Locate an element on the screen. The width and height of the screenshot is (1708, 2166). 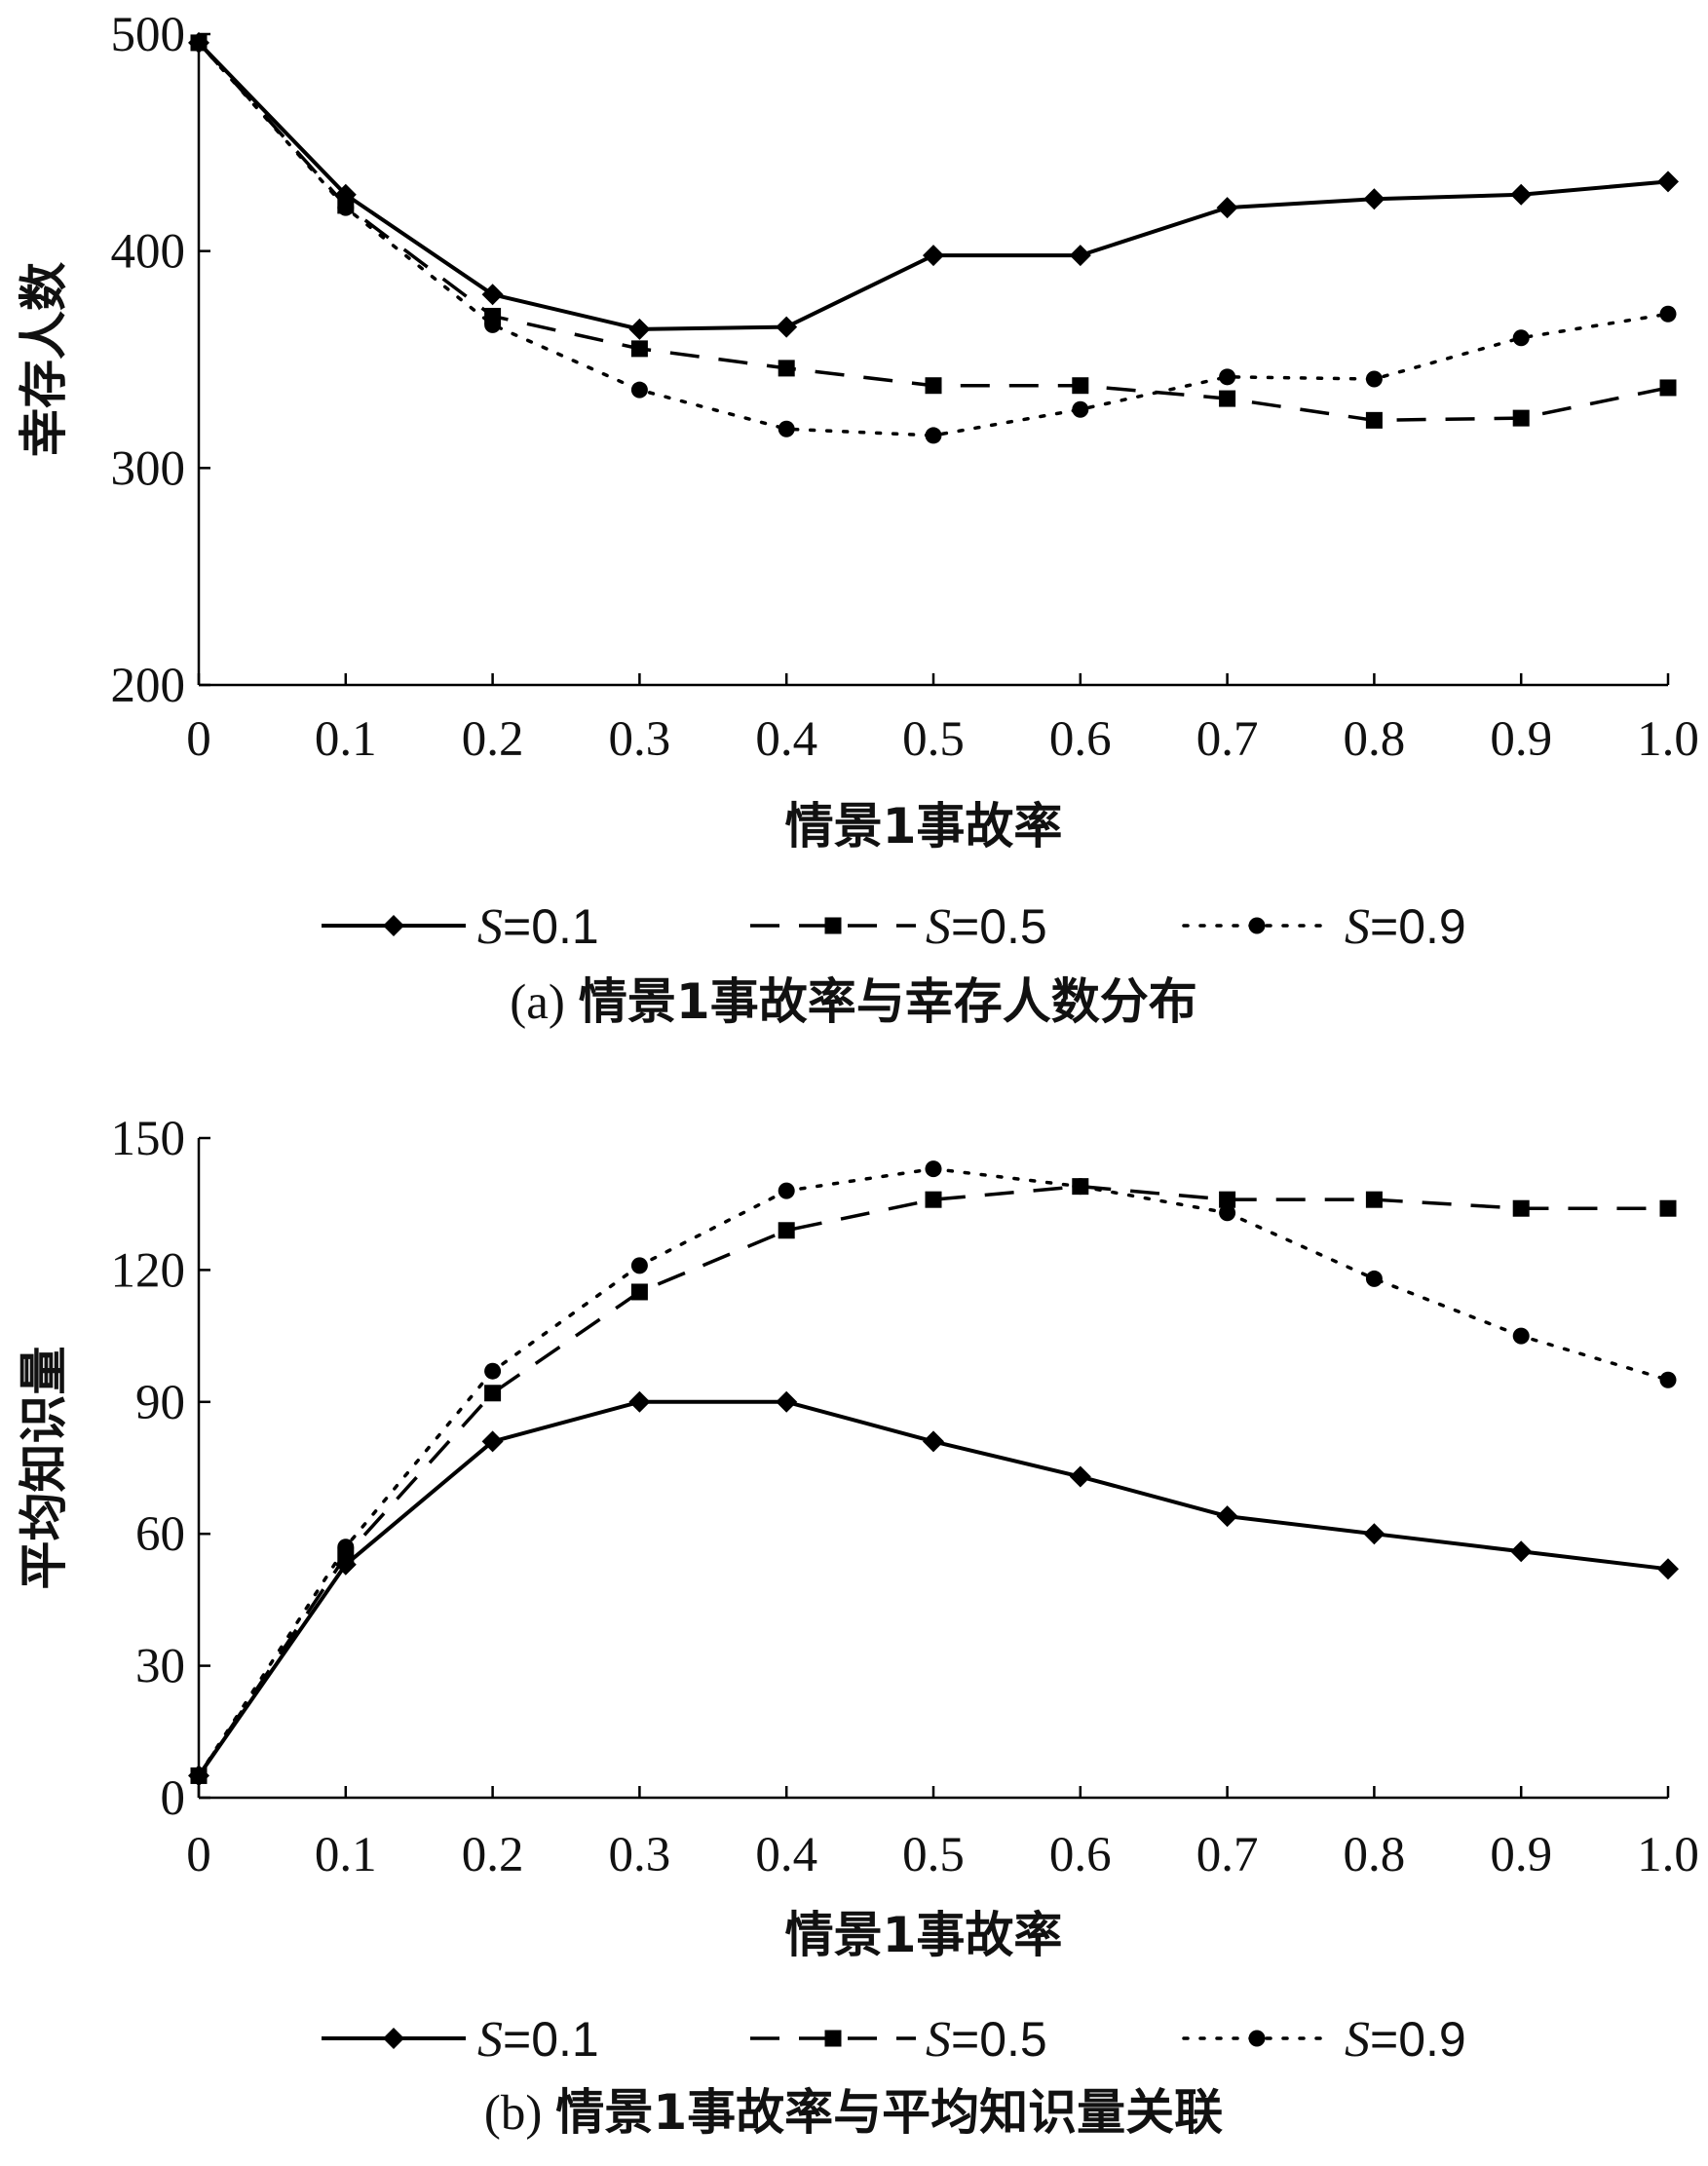
series-line is located at coordinates (933, 186).